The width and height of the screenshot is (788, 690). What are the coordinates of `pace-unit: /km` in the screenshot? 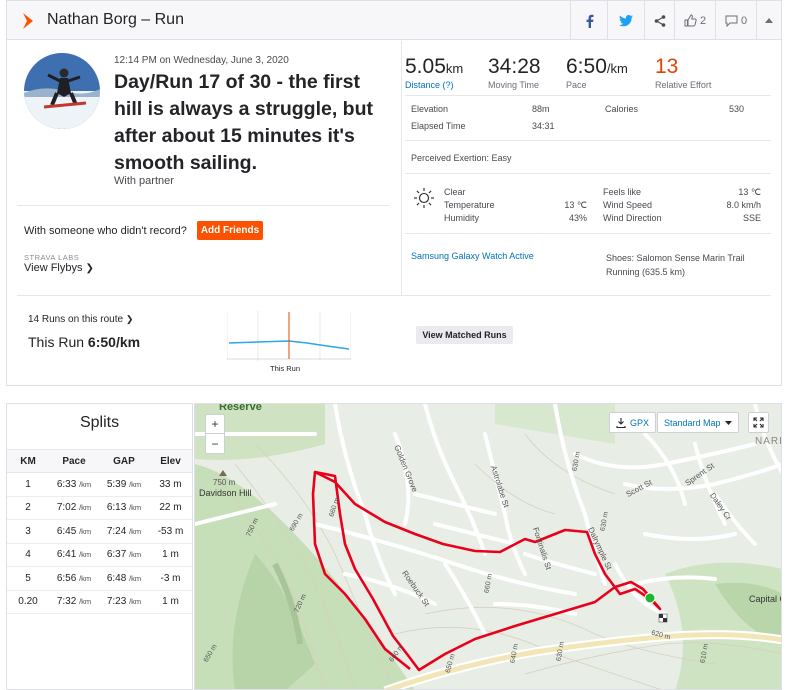 It's located at (617, 68).